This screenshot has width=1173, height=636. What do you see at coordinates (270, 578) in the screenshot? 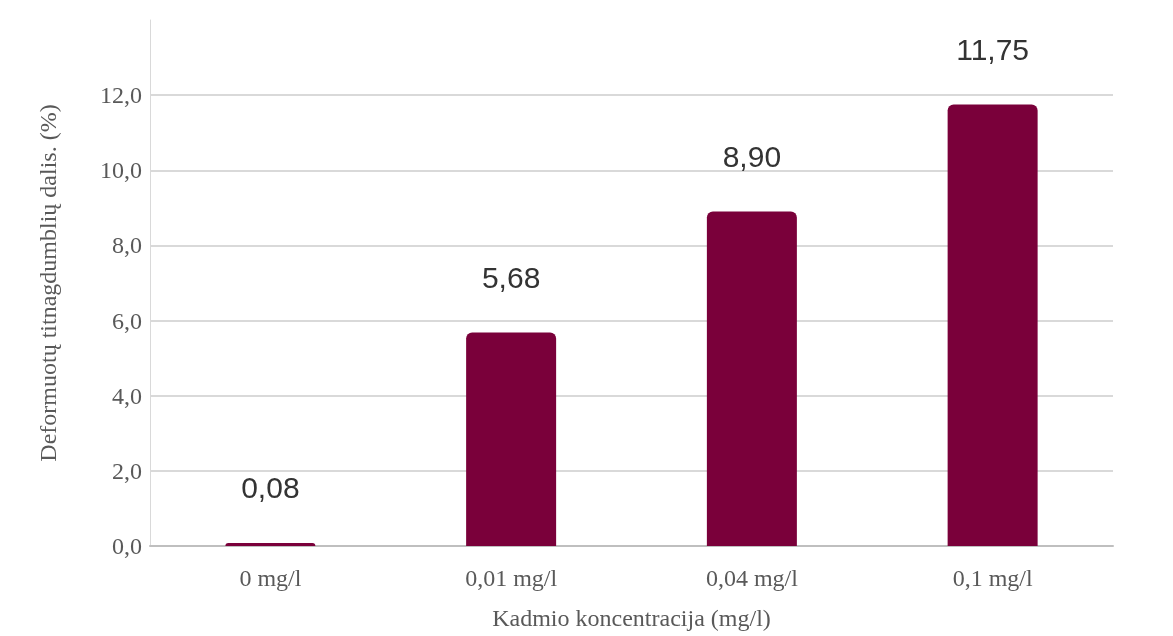
I see `x-tick-label: 0 mg/l` at bounding box center [270, 578].